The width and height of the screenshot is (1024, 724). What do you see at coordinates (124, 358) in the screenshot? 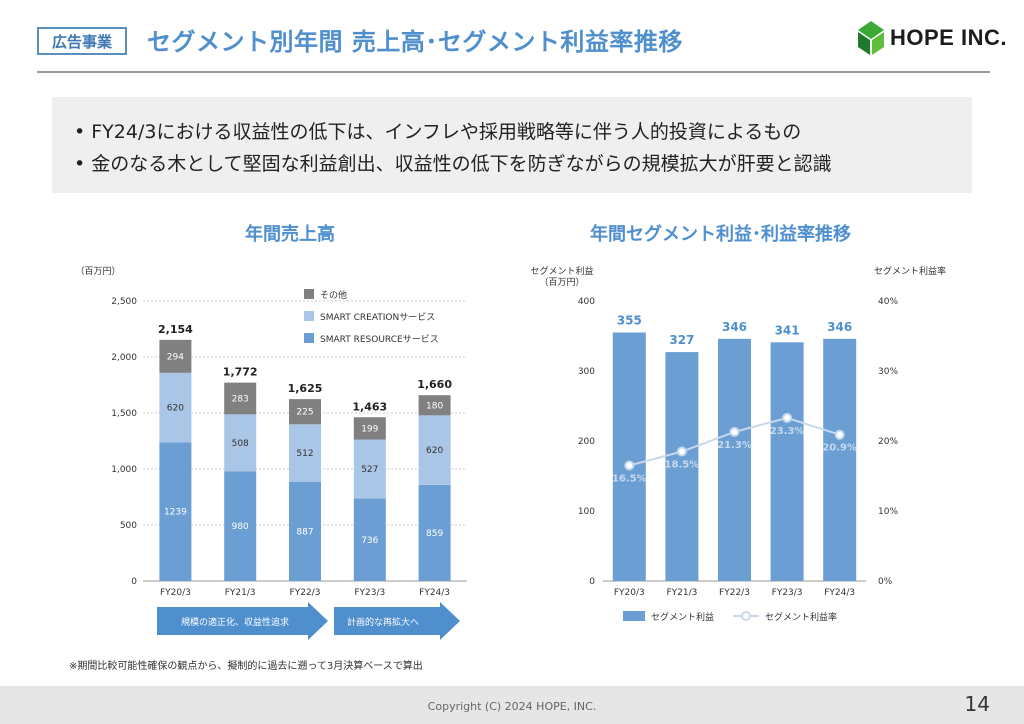
I see `y-tick-label: 2,000` at bounding box center [124, 358].